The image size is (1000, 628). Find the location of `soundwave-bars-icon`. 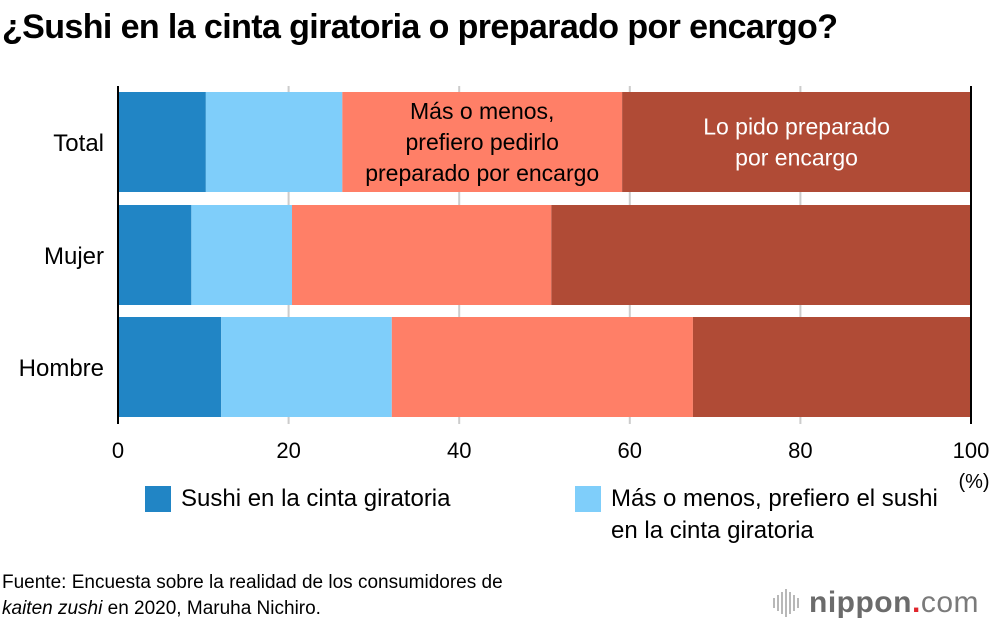

soundwave-bars-icon is located at coordinates (787, 603).